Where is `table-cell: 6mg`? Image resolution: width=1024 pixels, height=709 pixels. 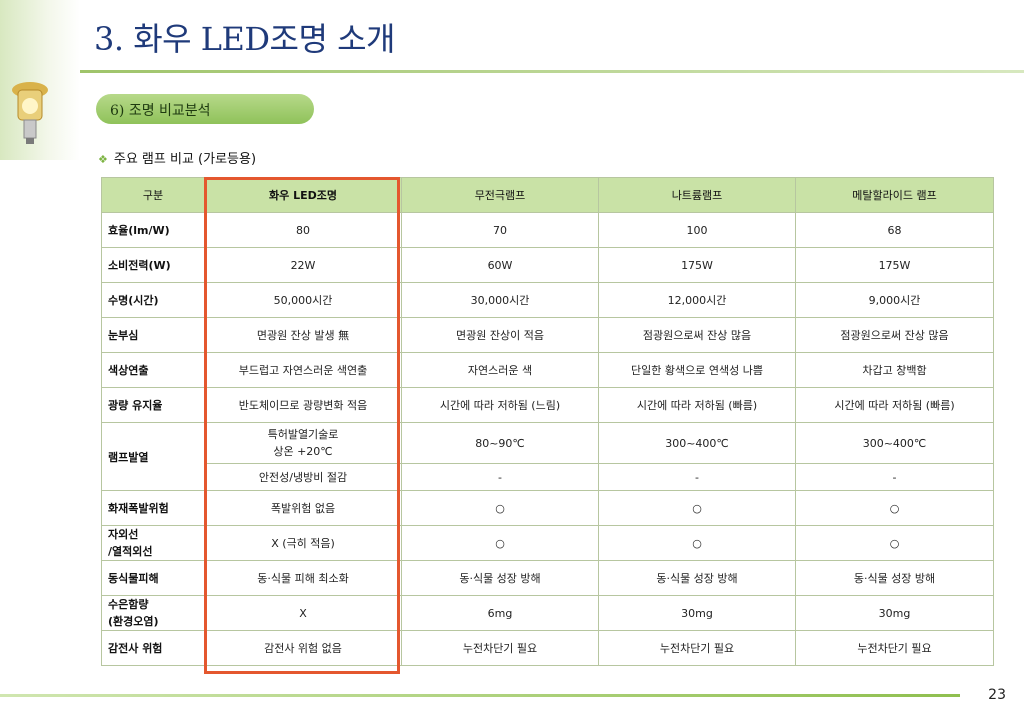
table-cell: 6mg is located at coordinates (500, 613).